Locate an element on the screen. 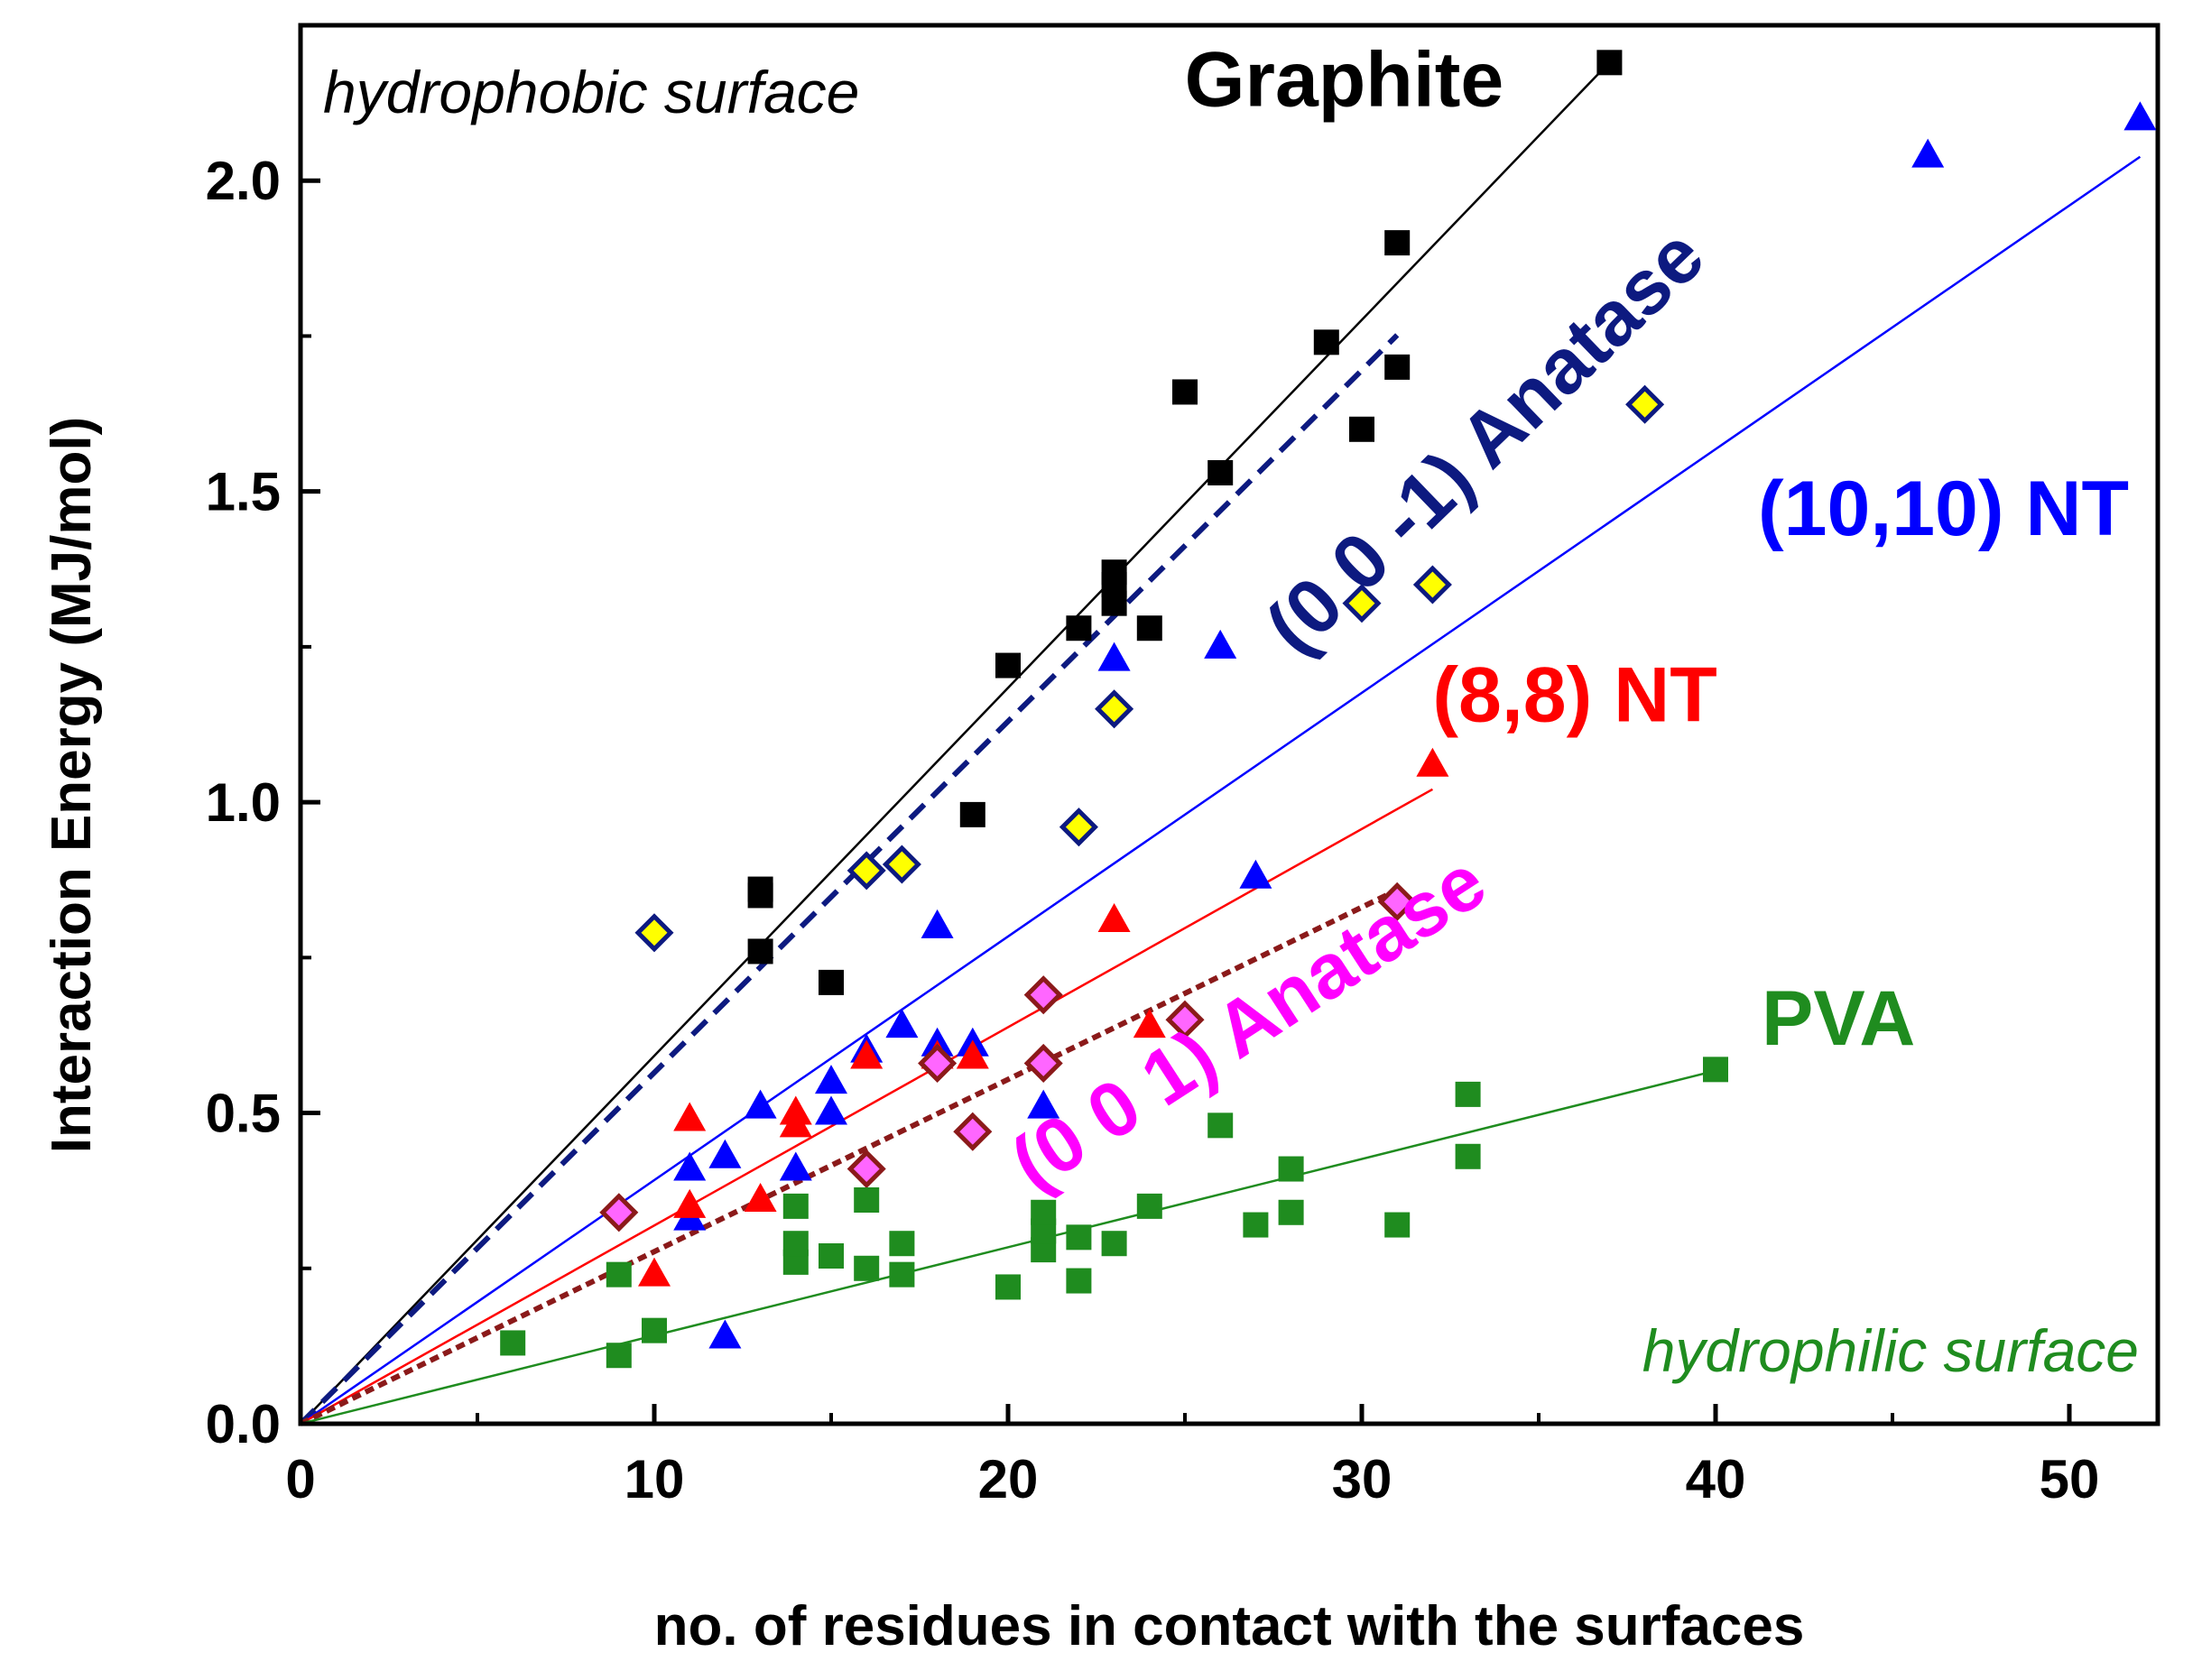 This screenshot has width=2202, height=1680. y-tick-label: 2.0 is located at coordinates (243, 181).